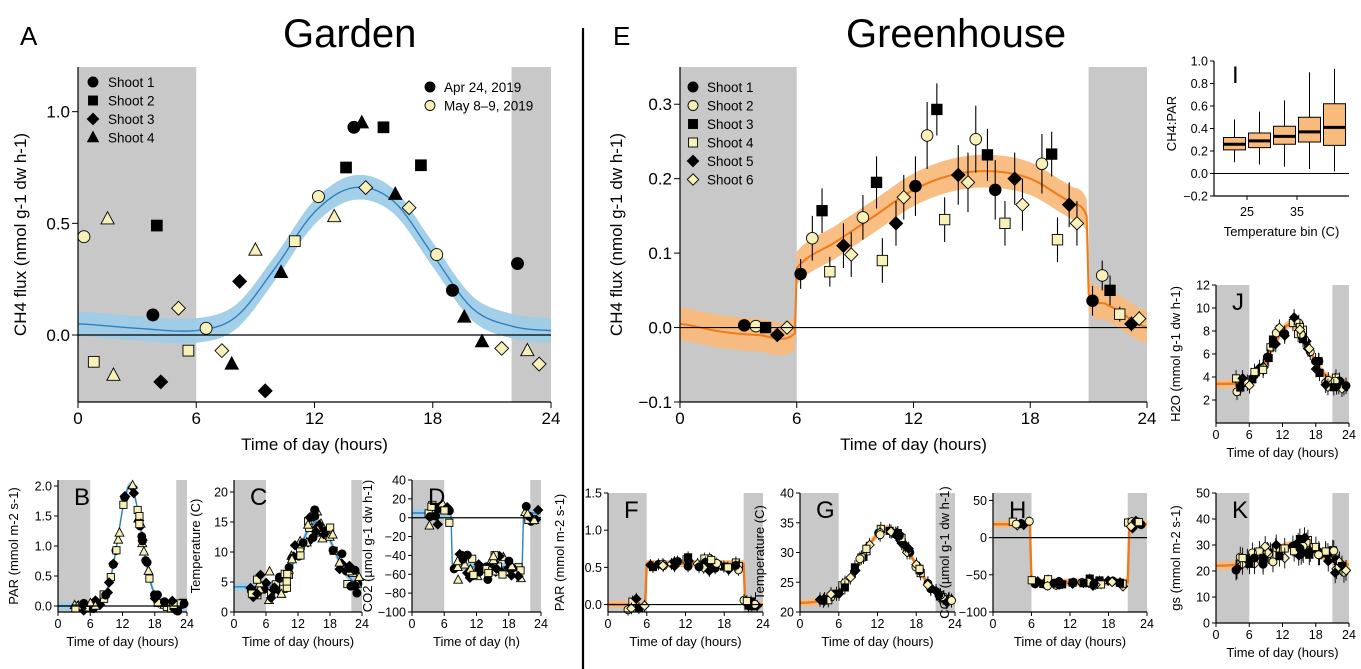 The width and height of the screenshot is (1361, 669). What do you see at coordinates (1309, 129) in the screenshot?
I see `box` at bounding box center [1309, 129].